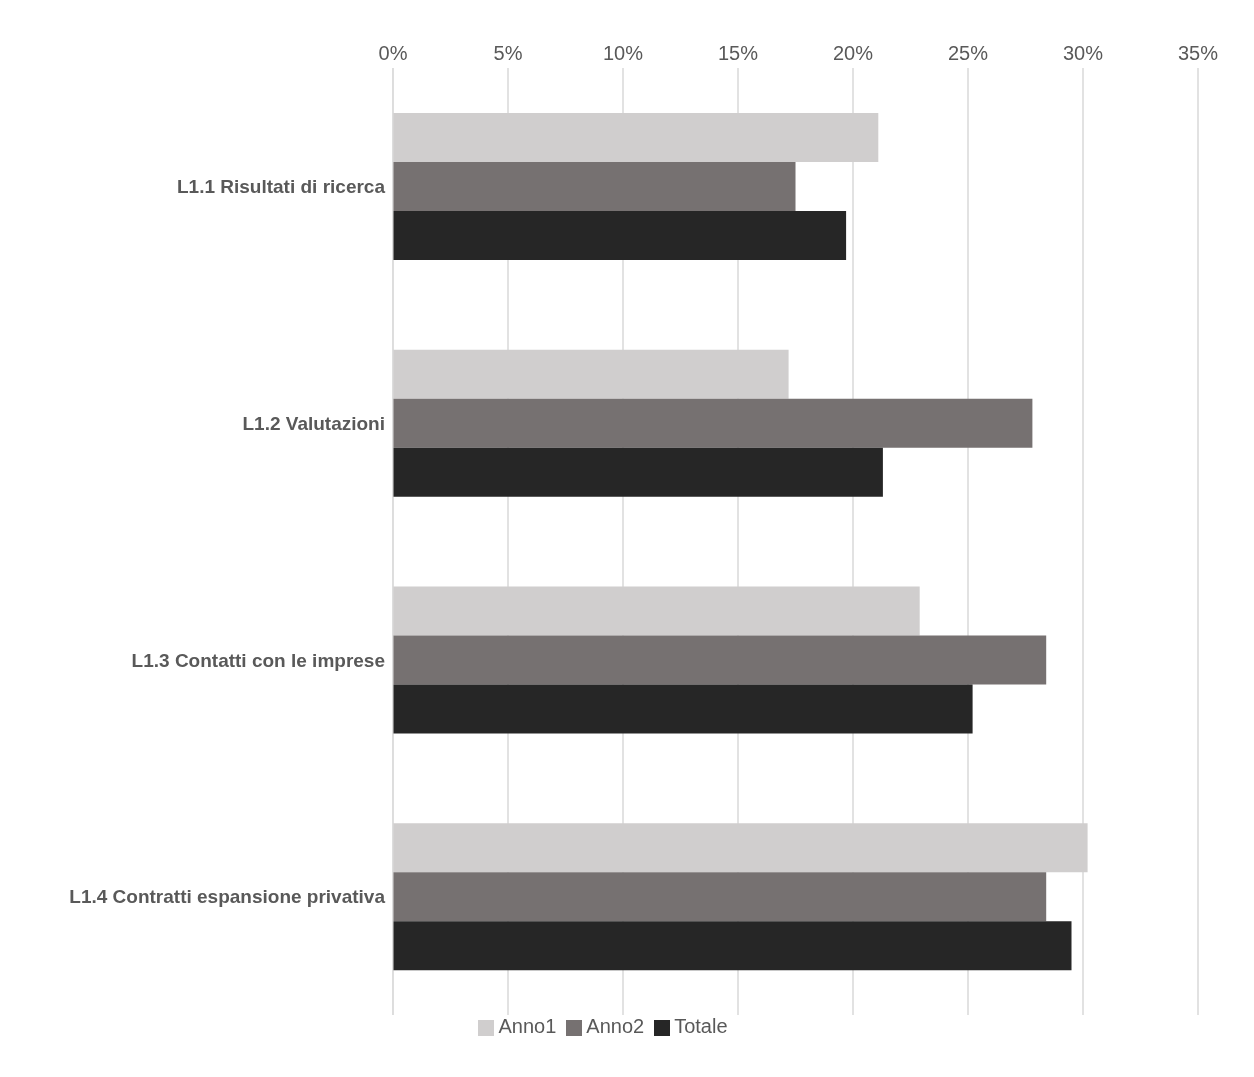 The width and height of the screenshot is (1254, 1077). What do you see at coordinates (853, 53) in the screenshot?
I see `x-tick-label: 20%` at bounding box center [853, 53].